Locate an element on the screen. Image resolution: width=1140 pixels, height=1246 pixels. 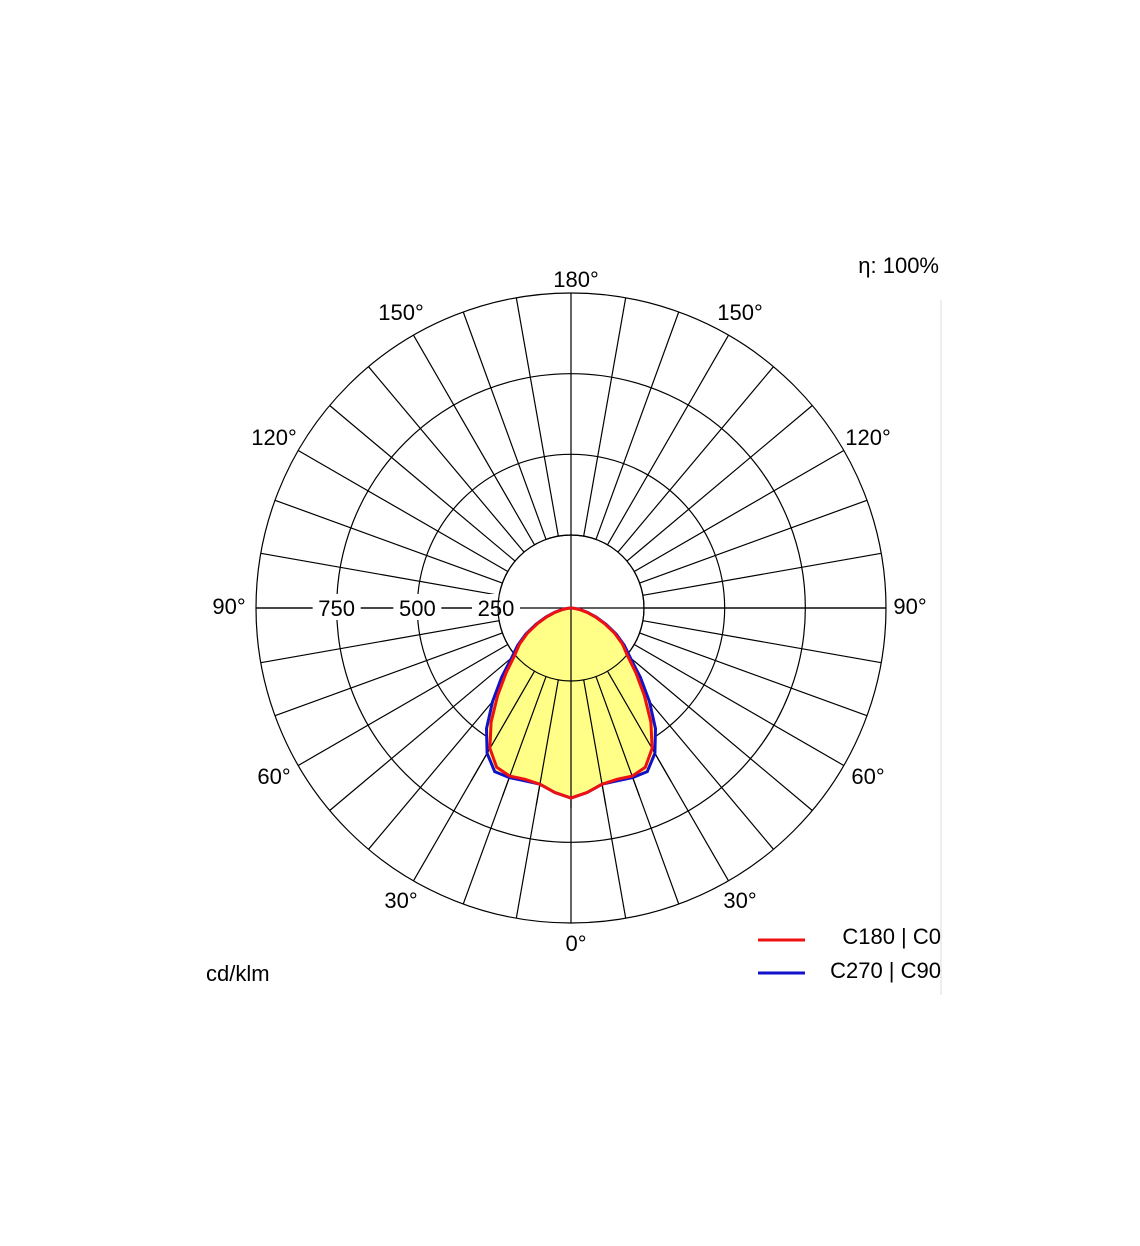
intensity-curves is located at coordinates (571, 671).